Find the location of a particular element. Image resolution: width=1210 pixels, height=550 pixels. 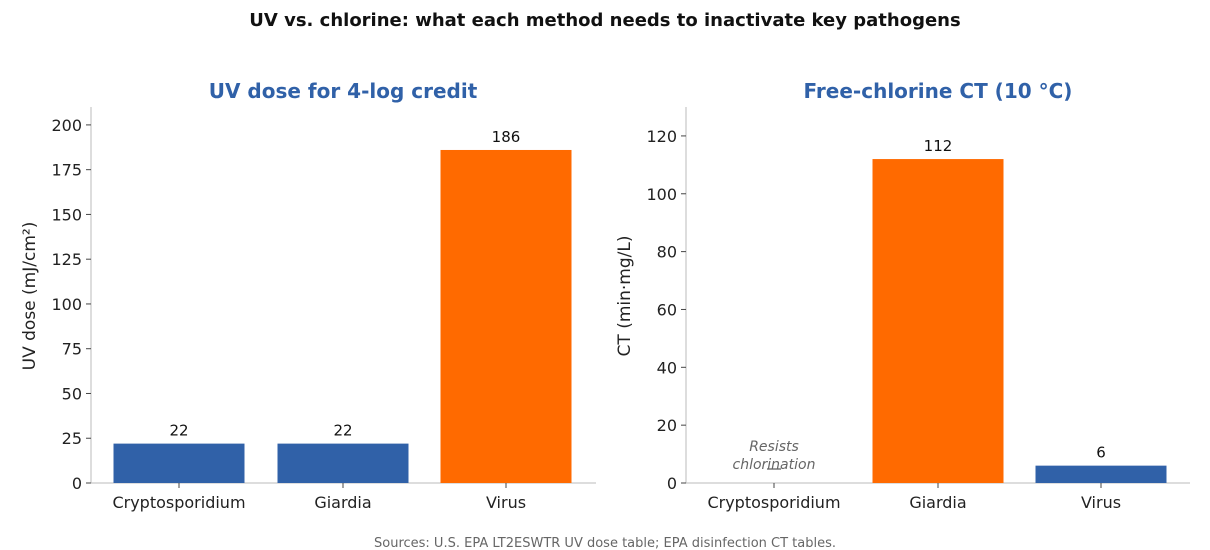

uv-y-axis-label: UV dose (mJ/cm²) is located at coordinates (30, 296).